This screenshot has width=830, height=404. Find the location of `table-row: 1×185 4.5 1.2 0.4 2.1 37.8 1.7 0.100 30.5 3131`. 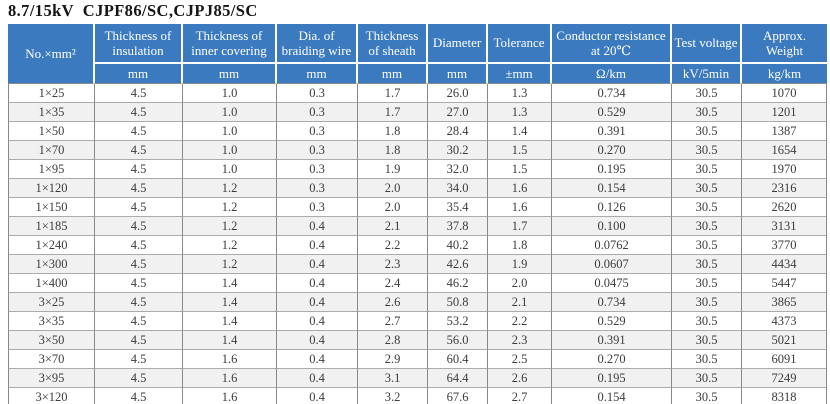

table-row: 1×185 4.5 1.2 0.4 2.1 37.8 1.7 0.100 30.5 3131 is located at coordinates (417, 226).